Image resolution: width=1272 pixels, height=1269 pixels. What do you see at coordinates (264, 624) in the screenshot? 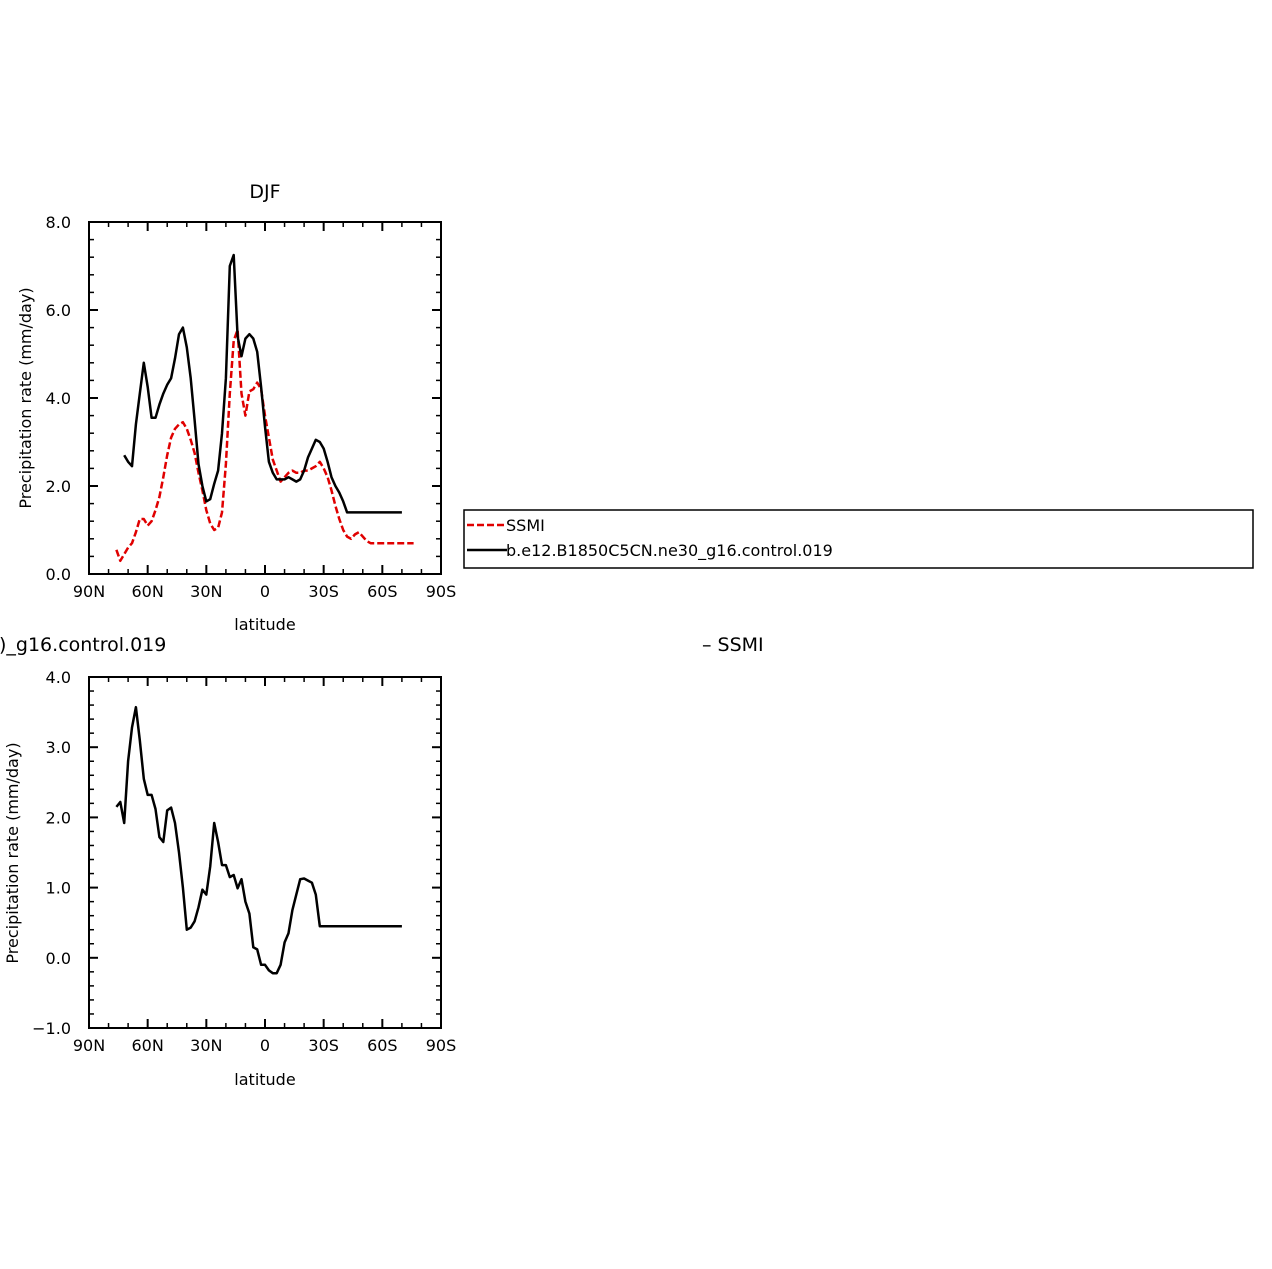
I see `djf-x-axis-title: latitude` at bounding box center [264, 624].